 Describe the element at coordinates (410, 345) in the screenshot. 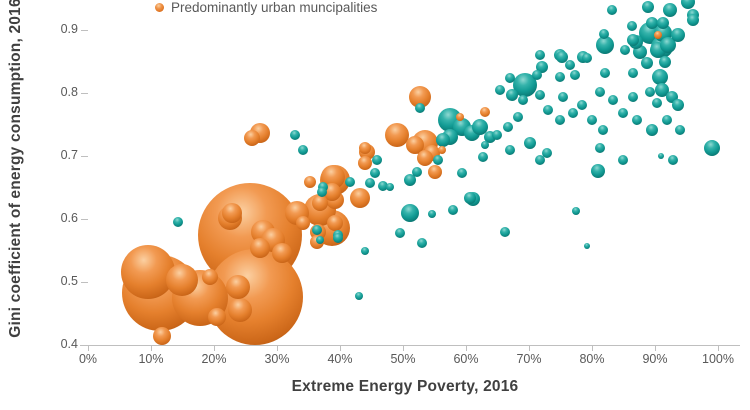

I see `x-axis-line` at that location.